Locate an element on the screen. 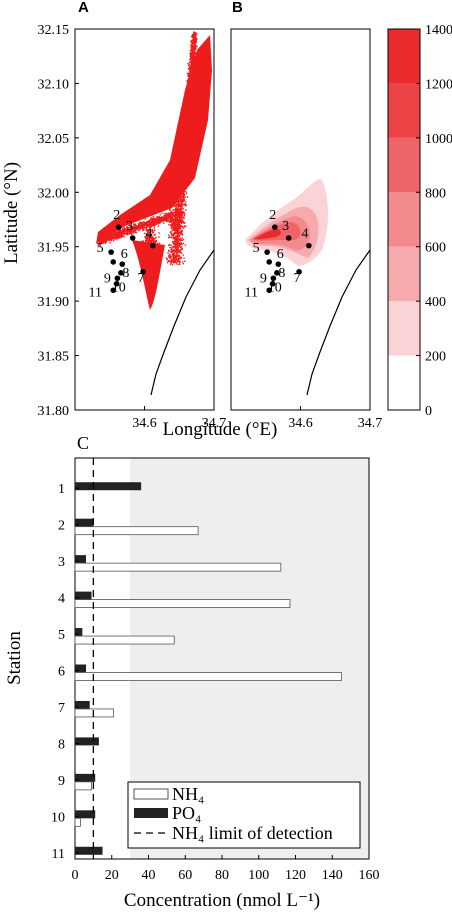 The image size is (452, 919). station-tick-label: 9 is located at coordinates (61, 781).